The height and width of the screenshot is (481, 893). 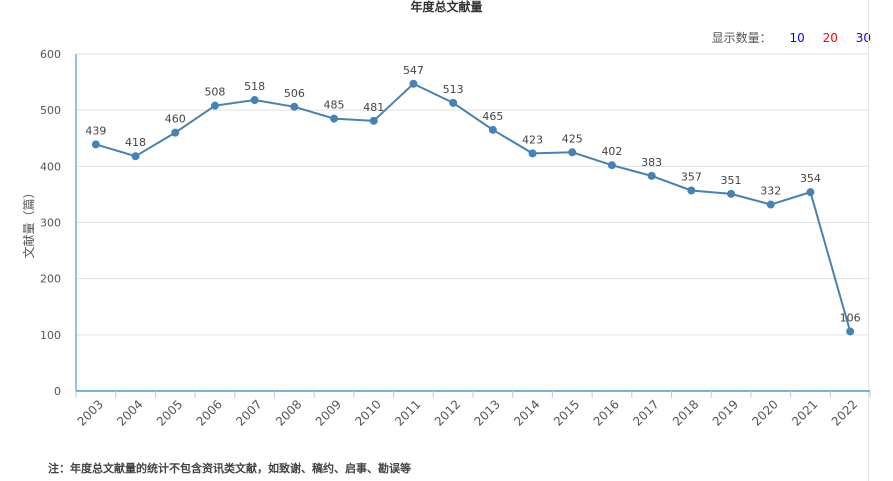 I want to click on data-label: 357, so click(x=691, y=176).